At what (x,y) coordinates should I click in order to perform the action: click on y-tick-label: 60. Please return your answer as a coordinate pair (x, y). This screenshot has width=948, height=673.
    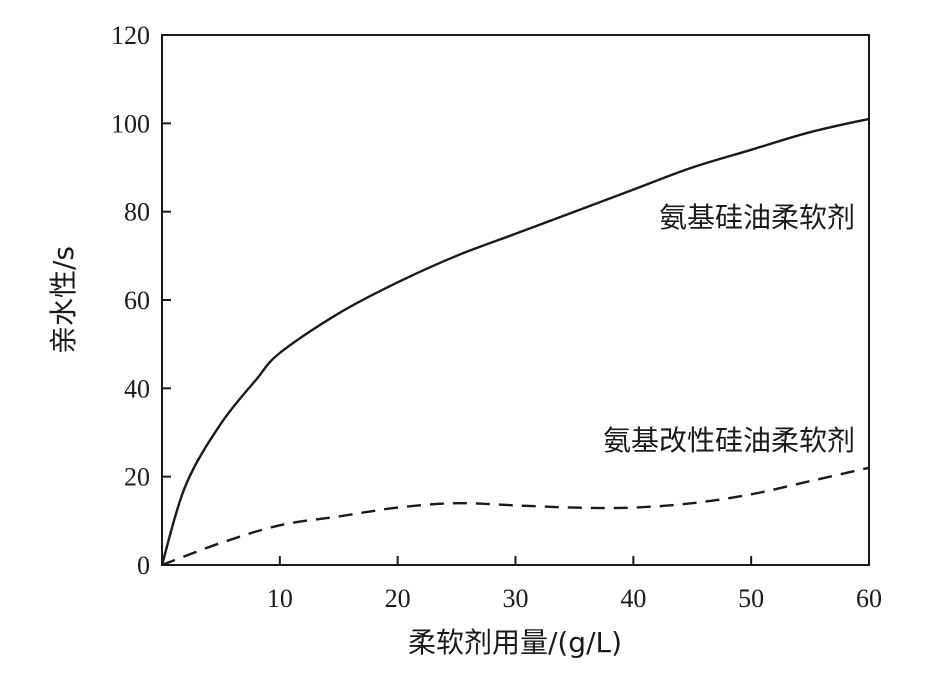
    Looking at the image, I should click on (137, 300).